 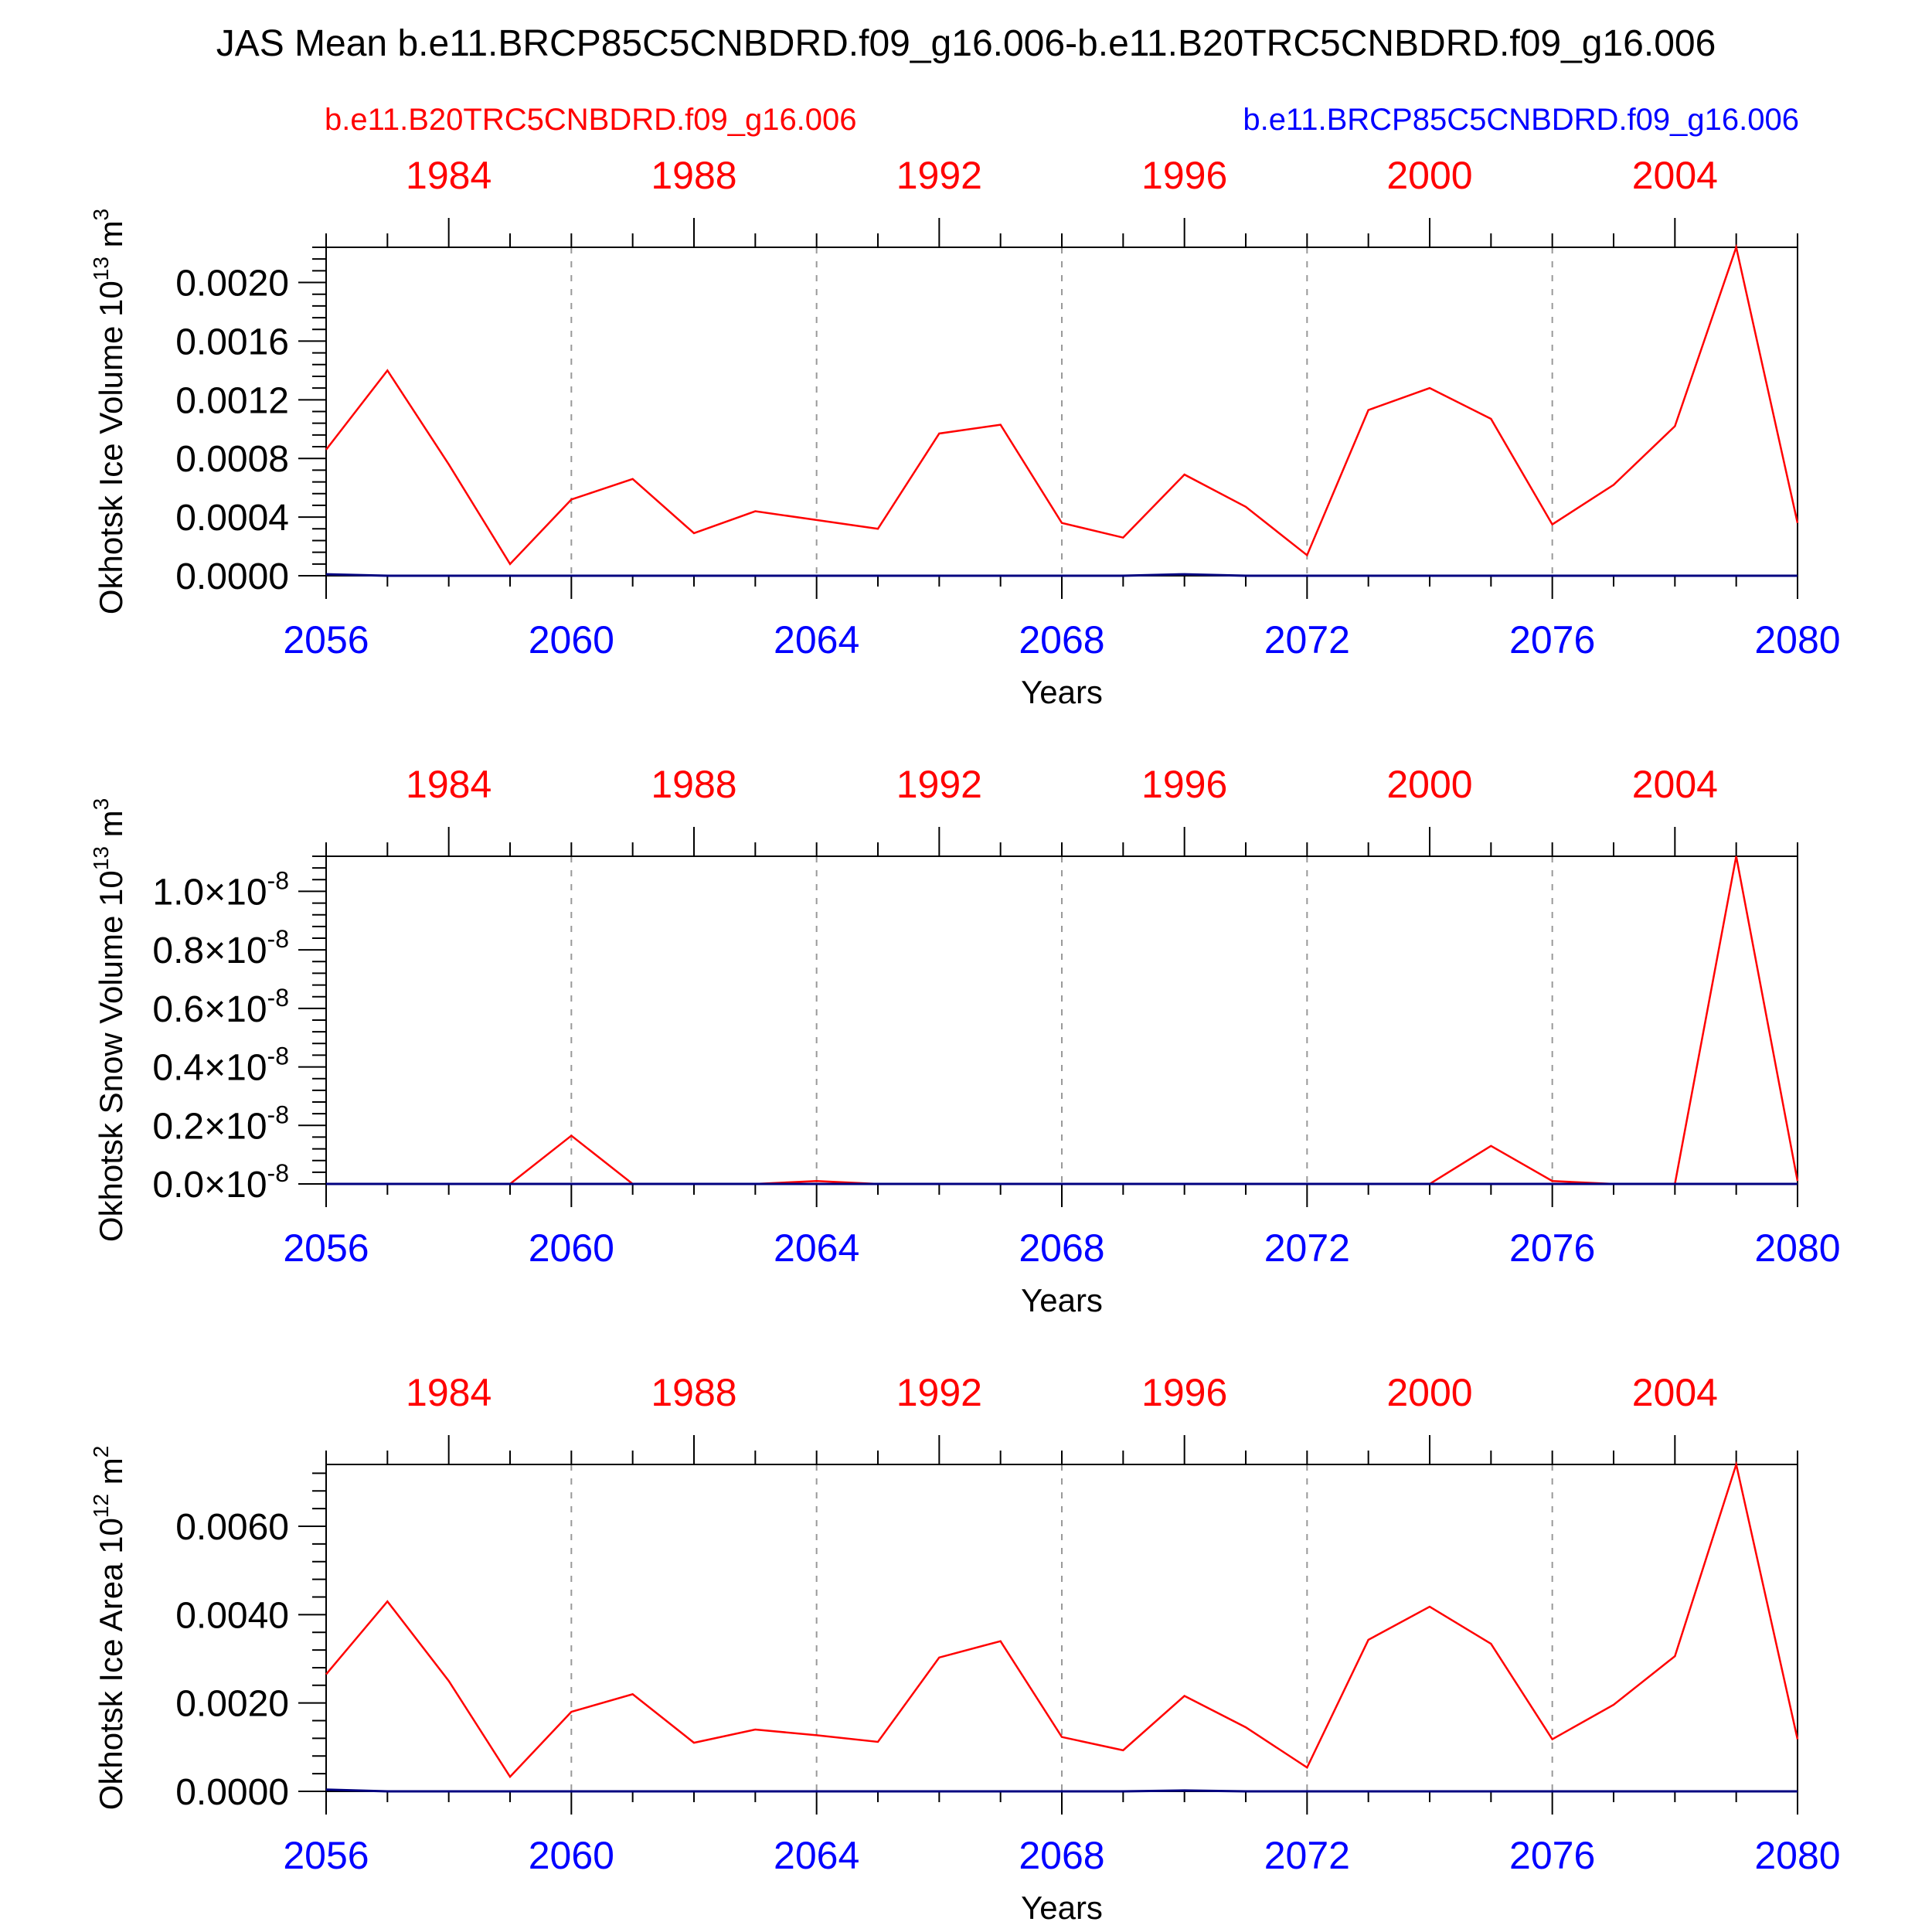 What do you see at coordinates (109, 1020) in the screenshot?
I see `y-axis-label: Okhotsk Snow Volume 1013 m3` at bounding box center [109, 1020].